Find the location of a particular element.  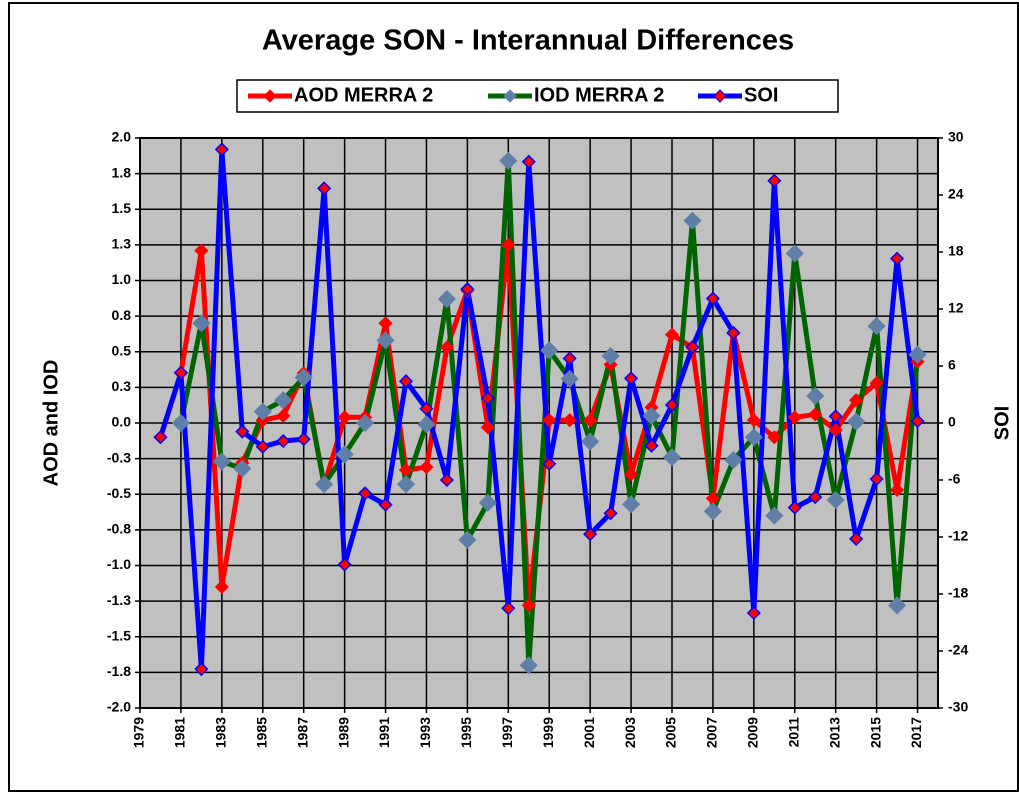

y2-tick-label: 30 is located at coordinates (956, 137).